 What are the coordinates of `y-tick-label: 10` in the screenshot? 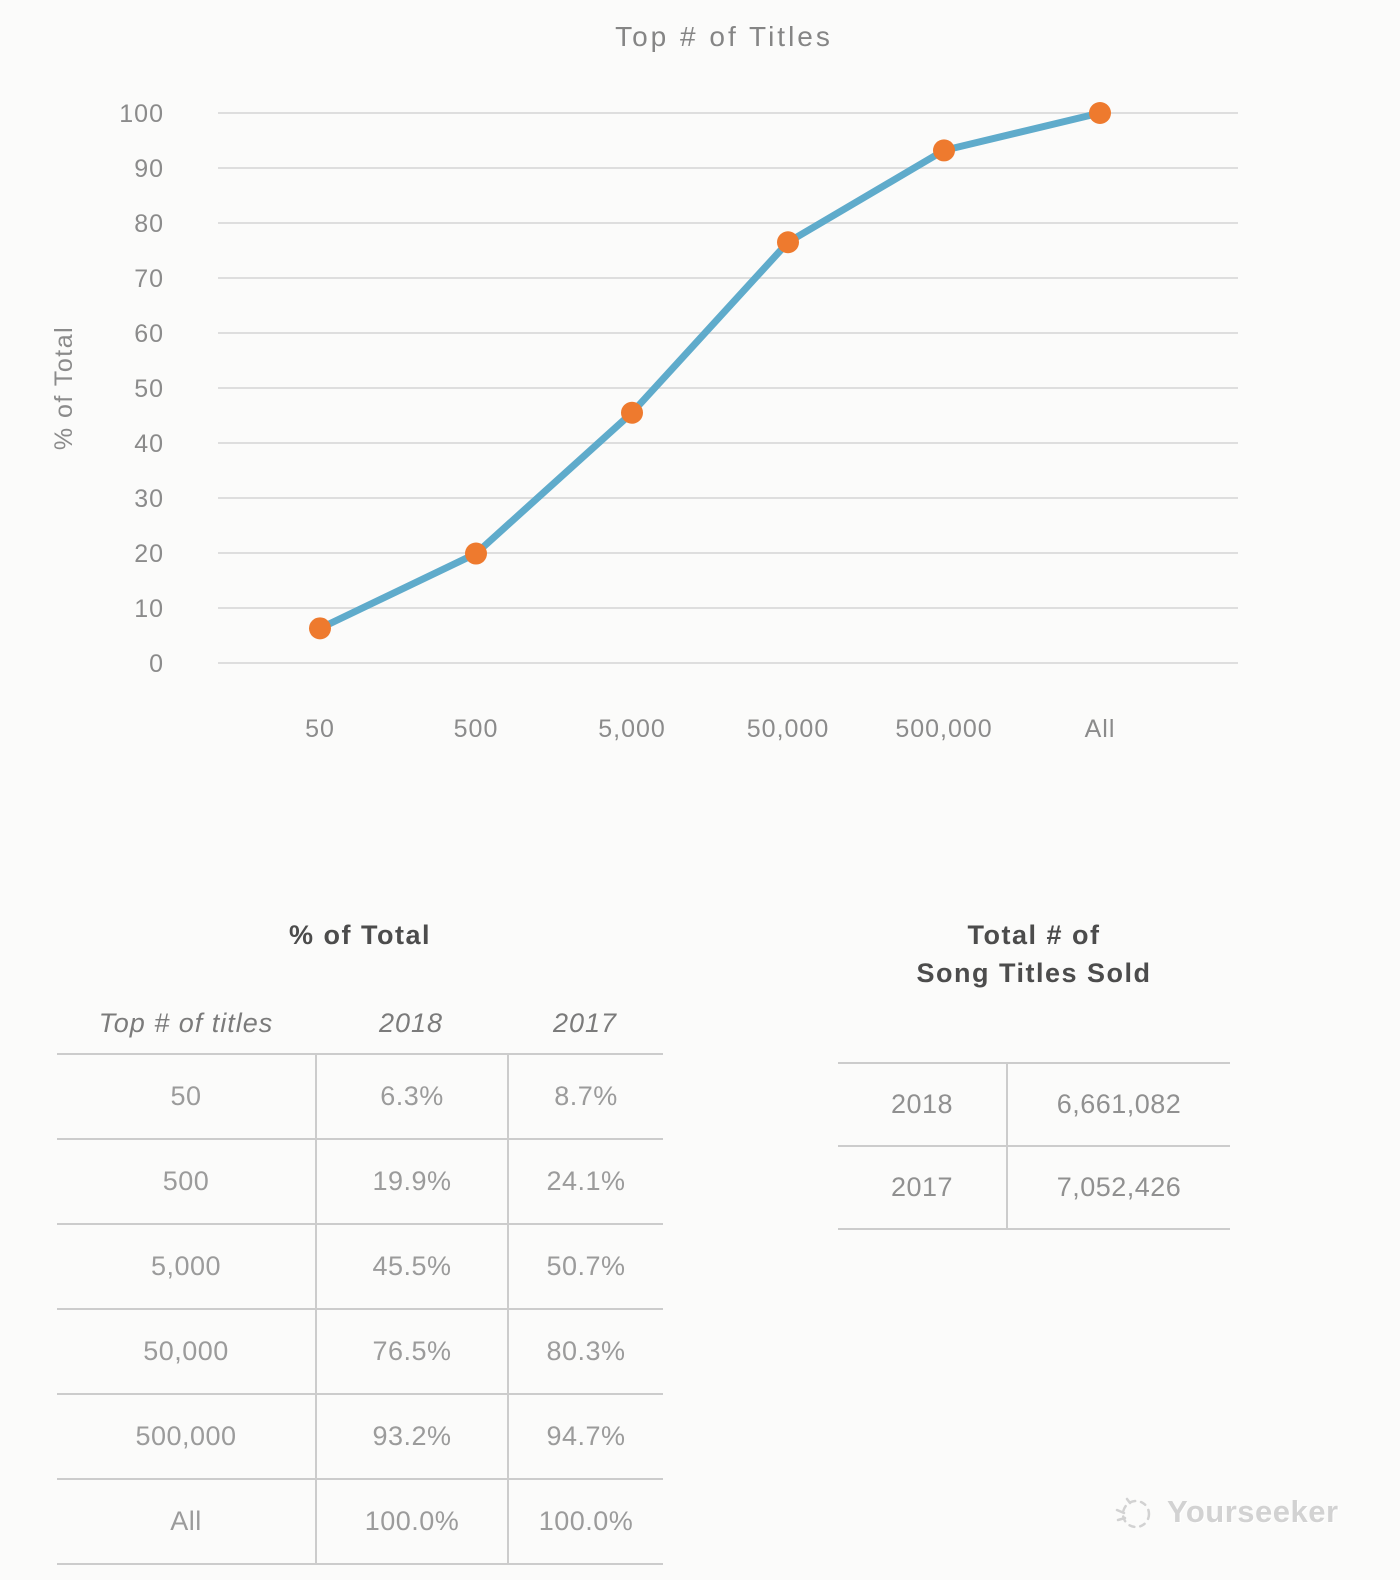 It's located at (149, 609).